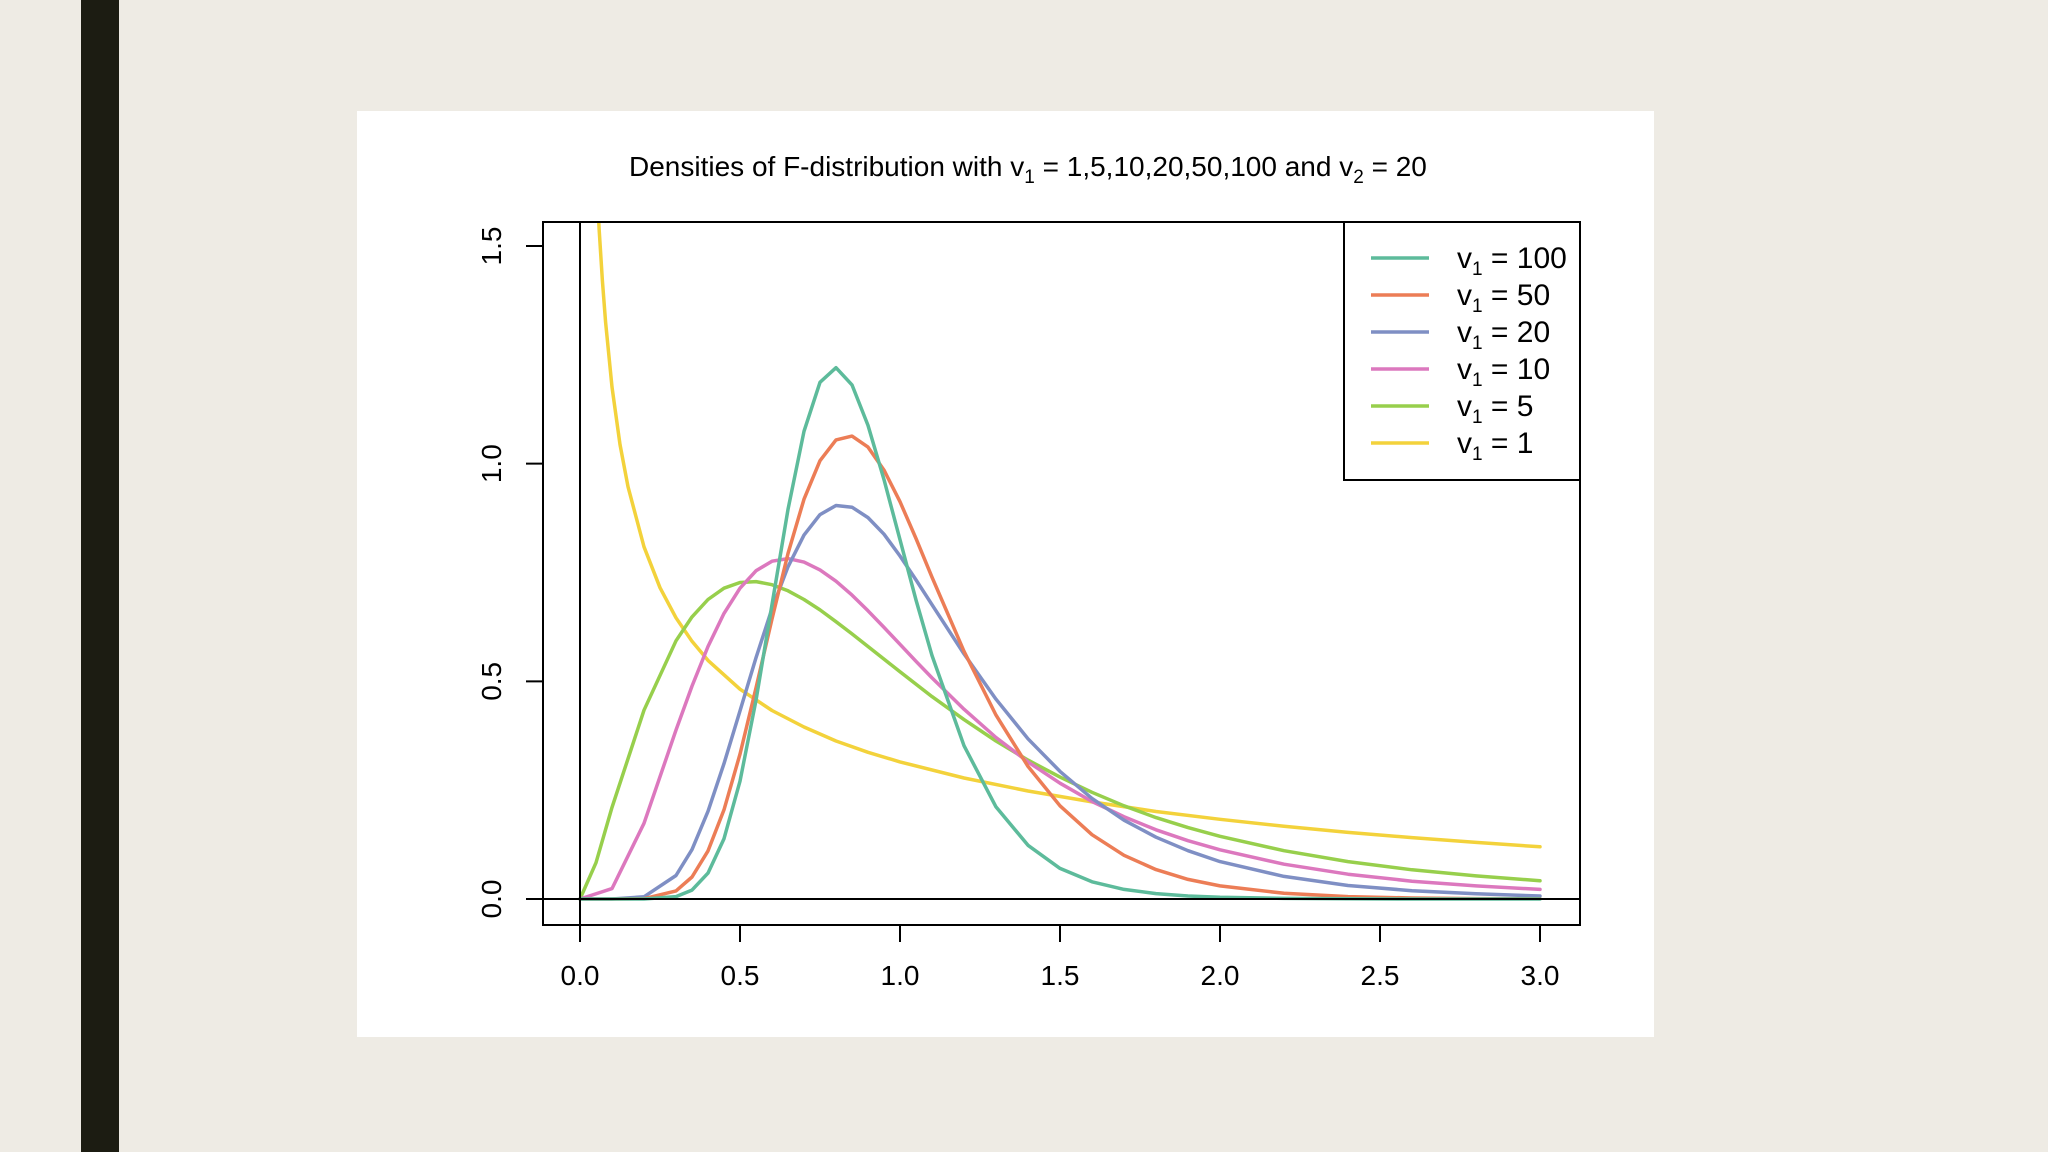 The height and width of the screenshot is (1152, 2048). What do you see at coordinates (1380, 975) in the screenshot?
I see `x-tick-label: 2.5` at bounding box center [1380, 975].